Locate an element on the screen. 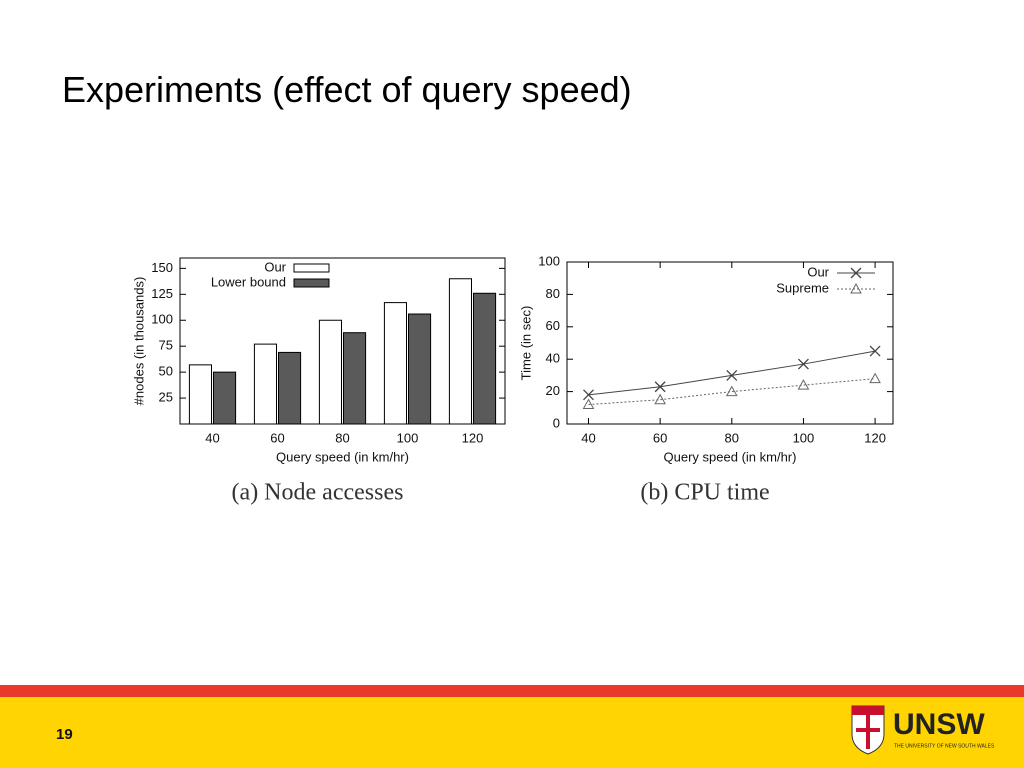 The width and height of the screenshot is (1024, 768). caption: (a) Node accesses is located at coordinates (318, 493).